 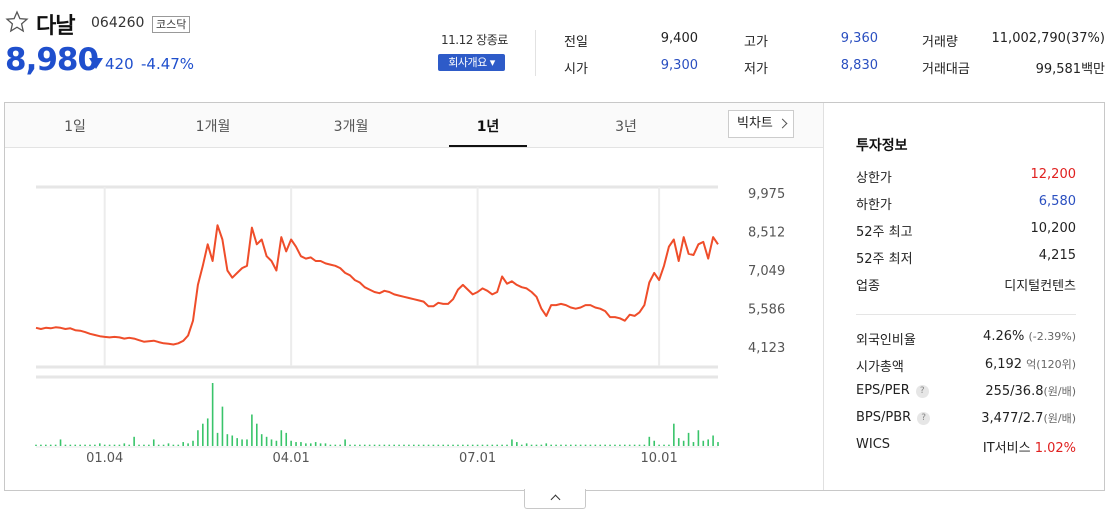 I want to click on quote-value-low: 8,830, so click(x=859, y=65).